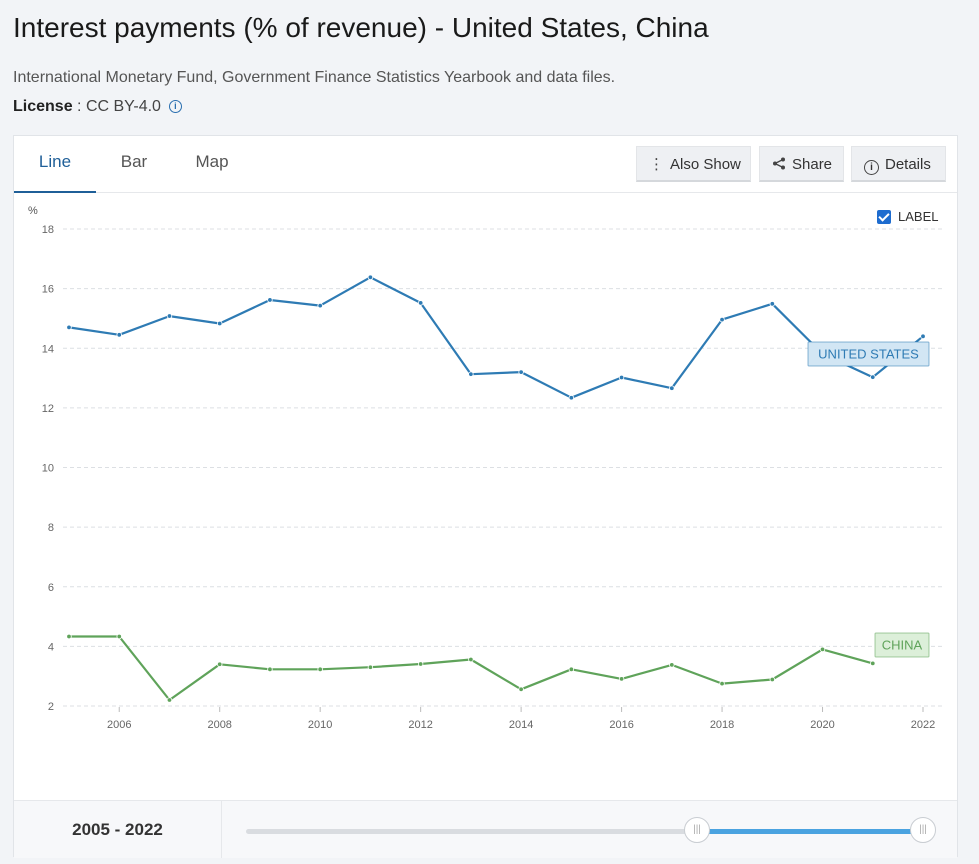  I want to click on share-button: Share, so click(801, 164).